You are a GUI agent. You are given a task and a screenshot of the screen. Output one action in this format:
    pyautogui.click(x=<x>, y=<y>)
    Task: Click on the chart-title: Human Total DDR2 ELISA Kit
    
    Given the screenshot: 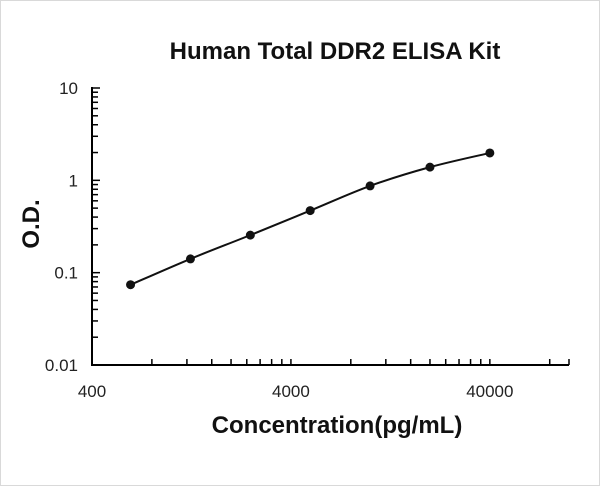 What is the action you would take?
    pyautogui.click(x=335, y=51)
    